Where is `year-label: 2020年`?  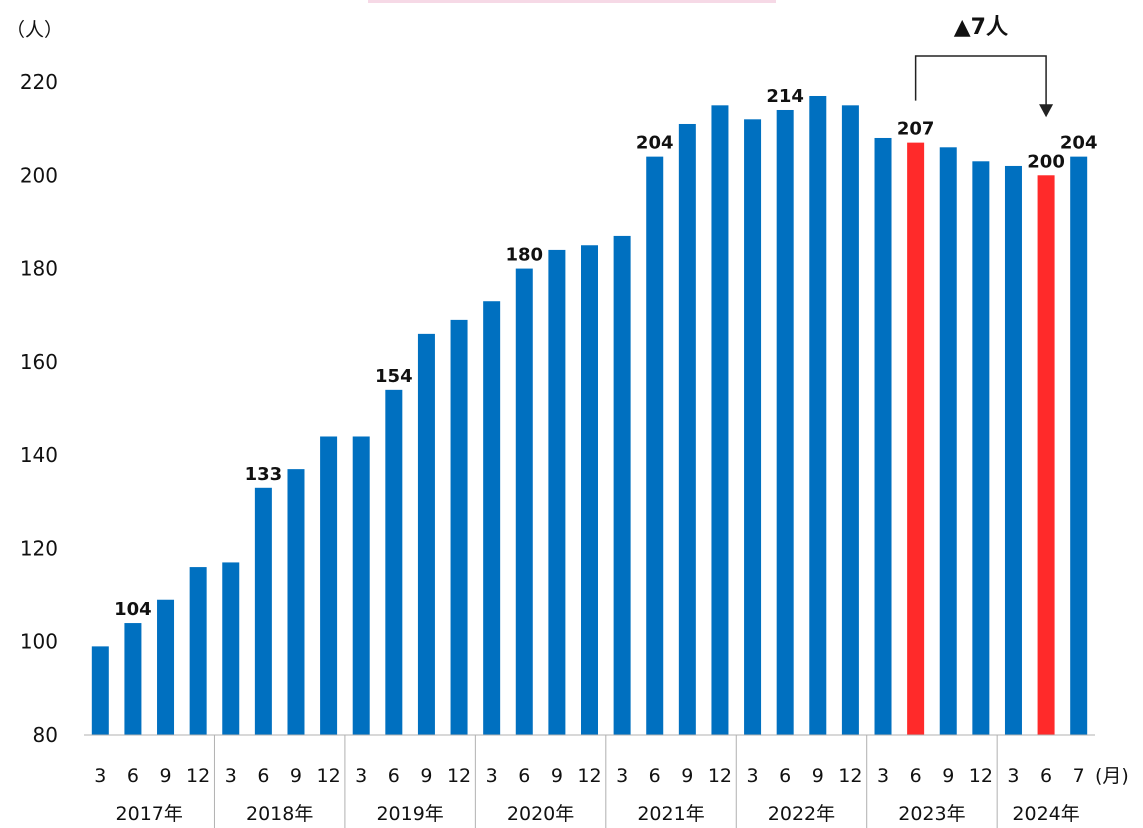 year-label: 2020年 is located at coordinates (540, 814).